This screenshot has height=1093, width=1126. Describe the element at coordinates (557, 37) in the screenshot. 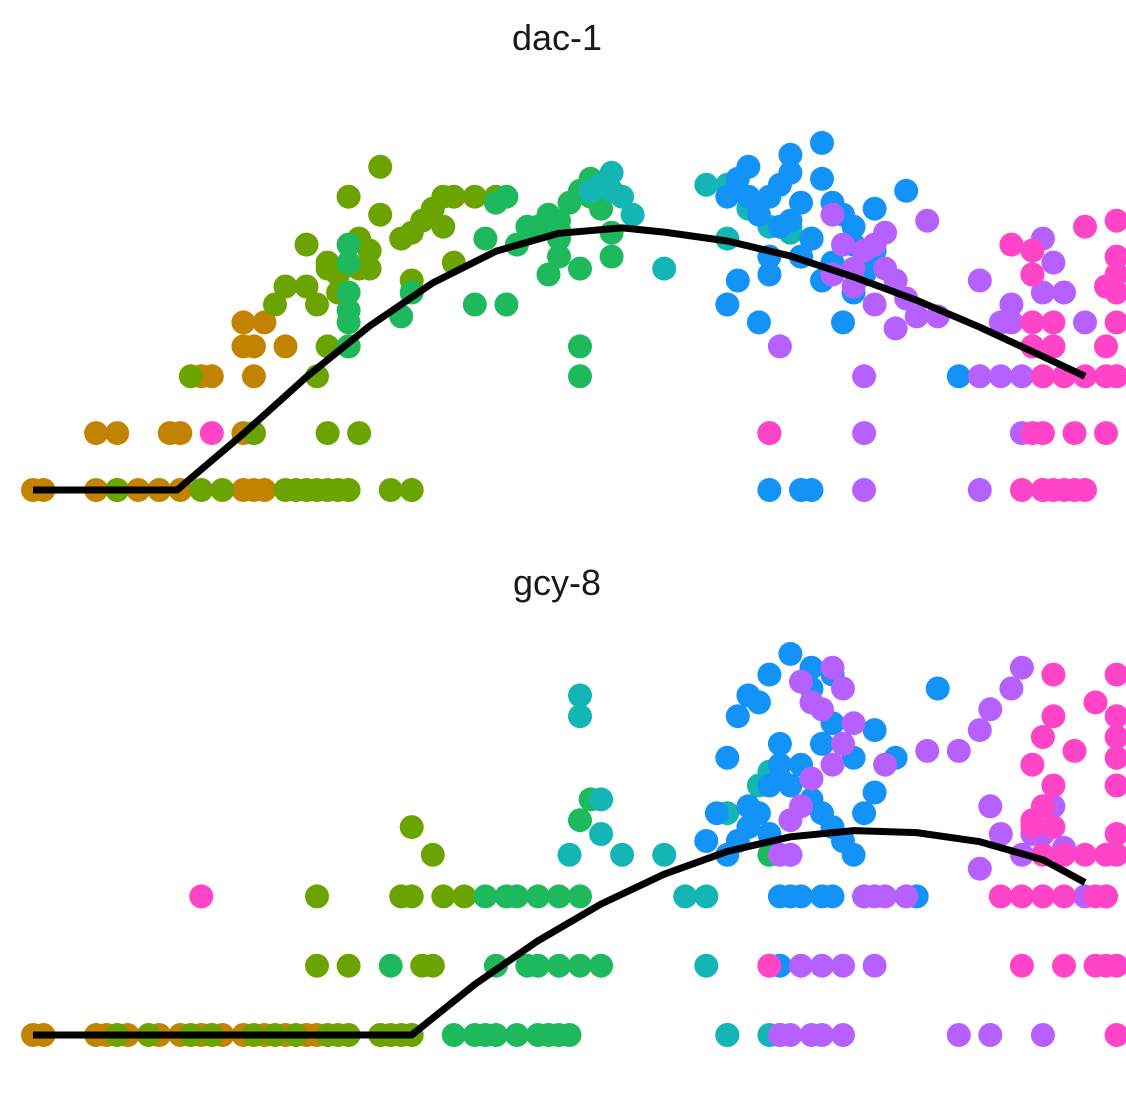

I see `panel-title-dac-1: dac-1` at that location.